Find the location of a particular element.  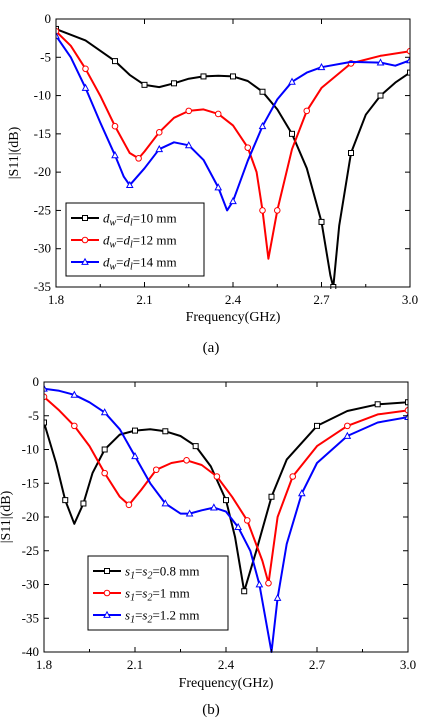

legend-entry-3: s1=s2=1.2 mm is located at coordinates (146, 617).